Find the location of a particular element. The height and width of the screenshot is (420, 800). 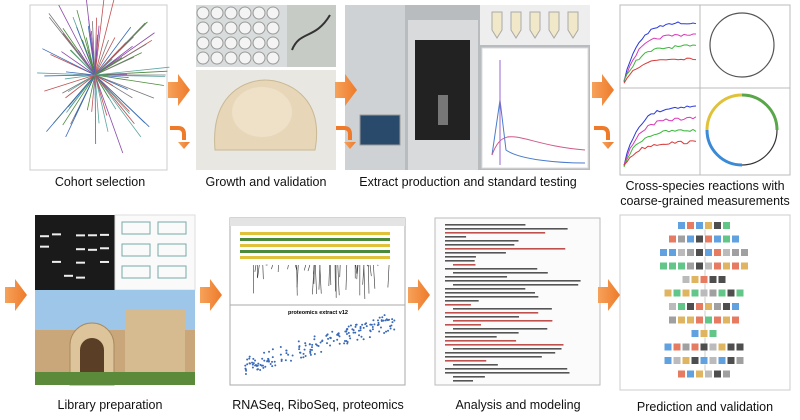

library-image is located at coordinates (115, 300).